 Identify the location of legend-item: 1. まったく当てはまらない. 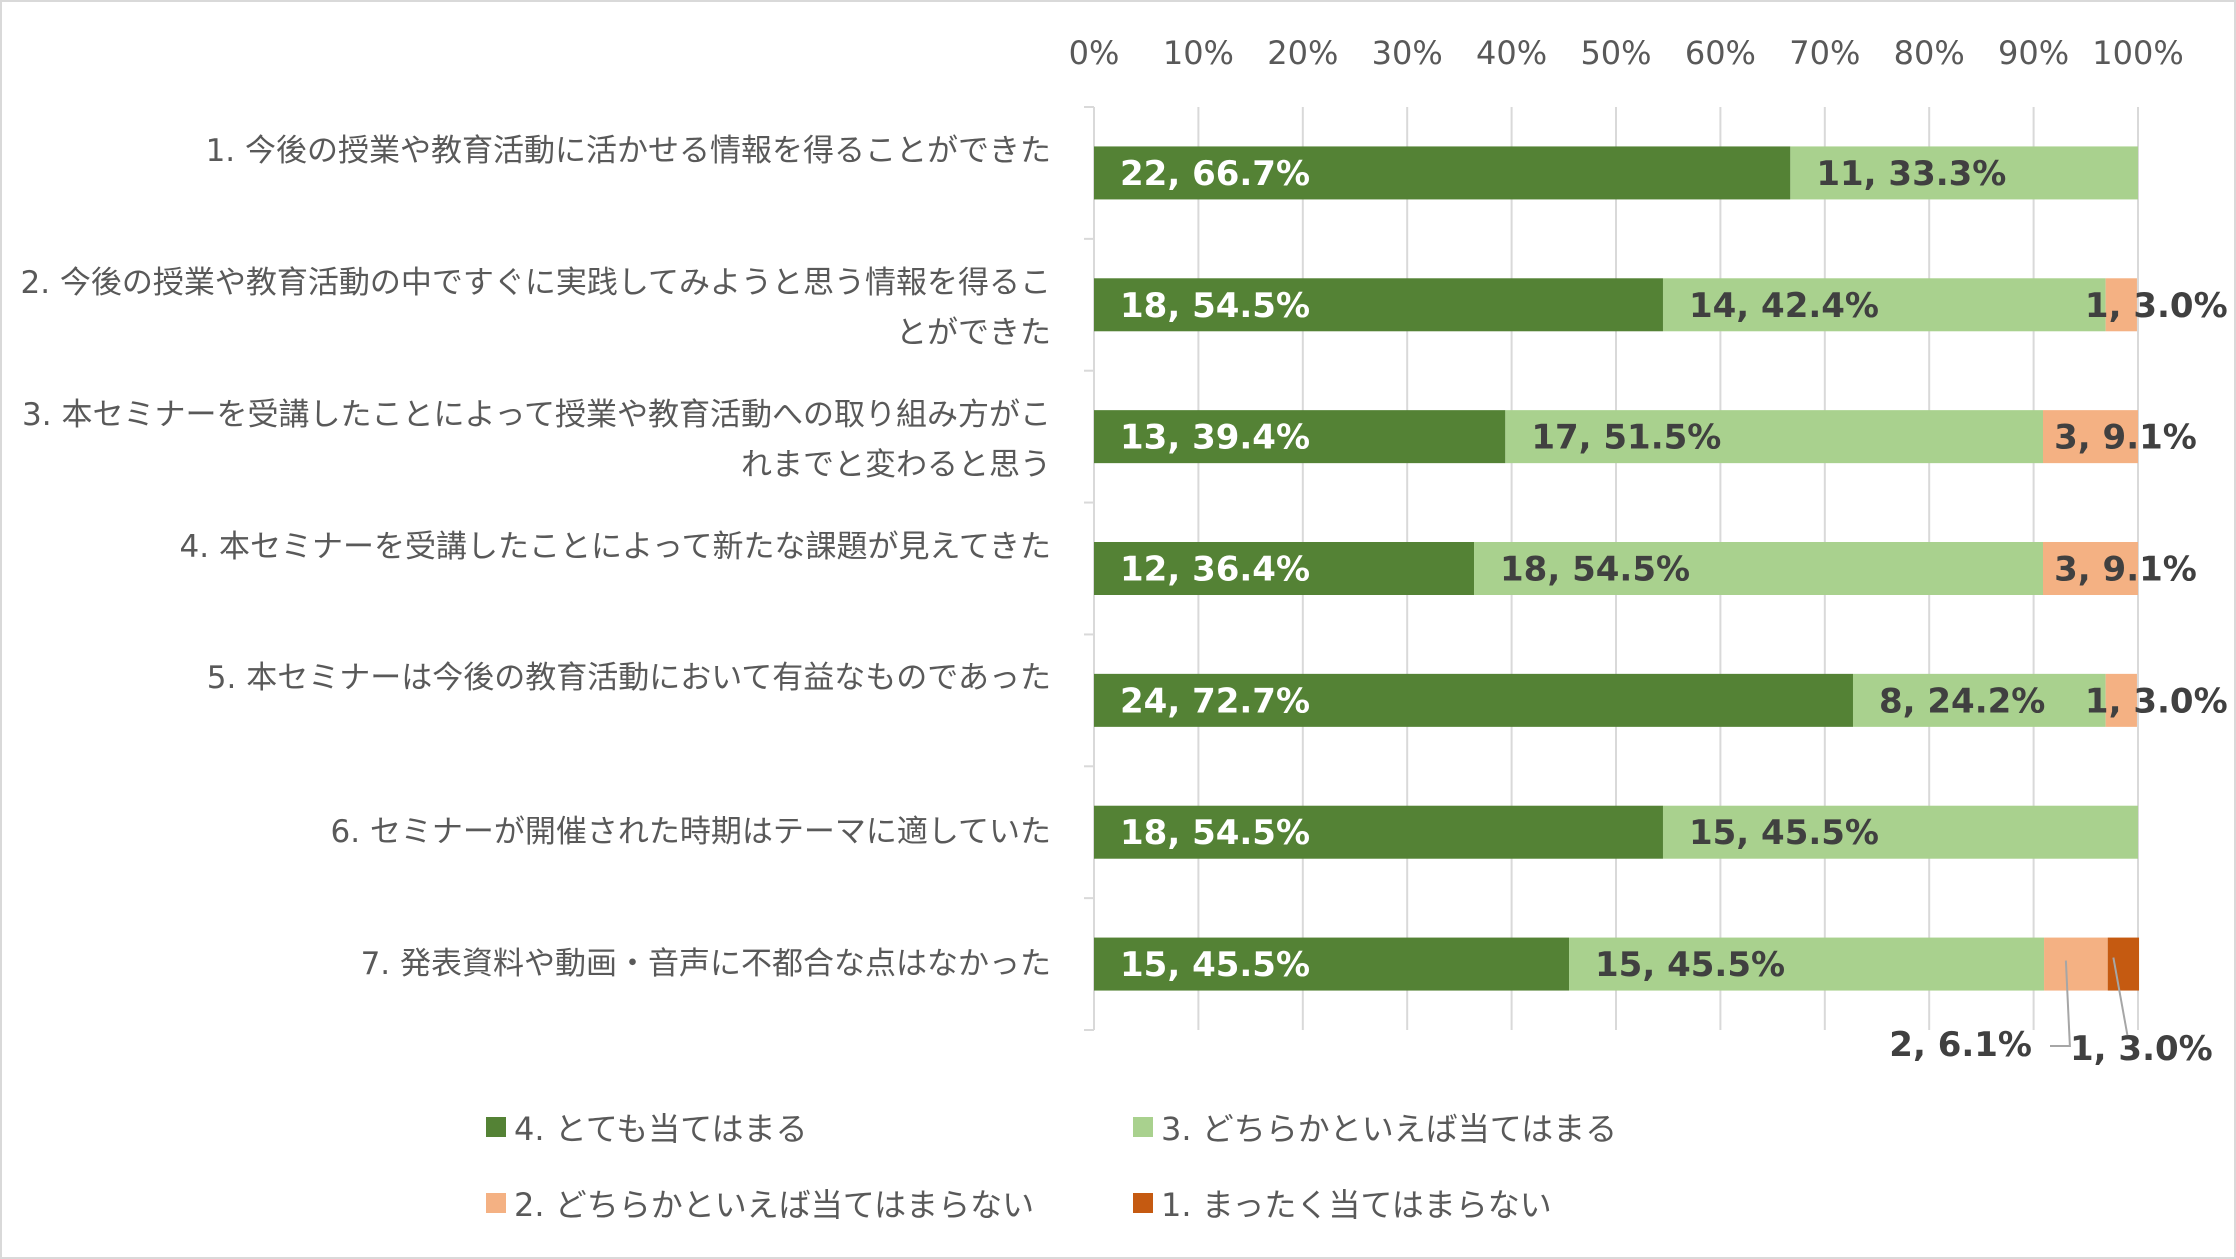
(1342, 1203).